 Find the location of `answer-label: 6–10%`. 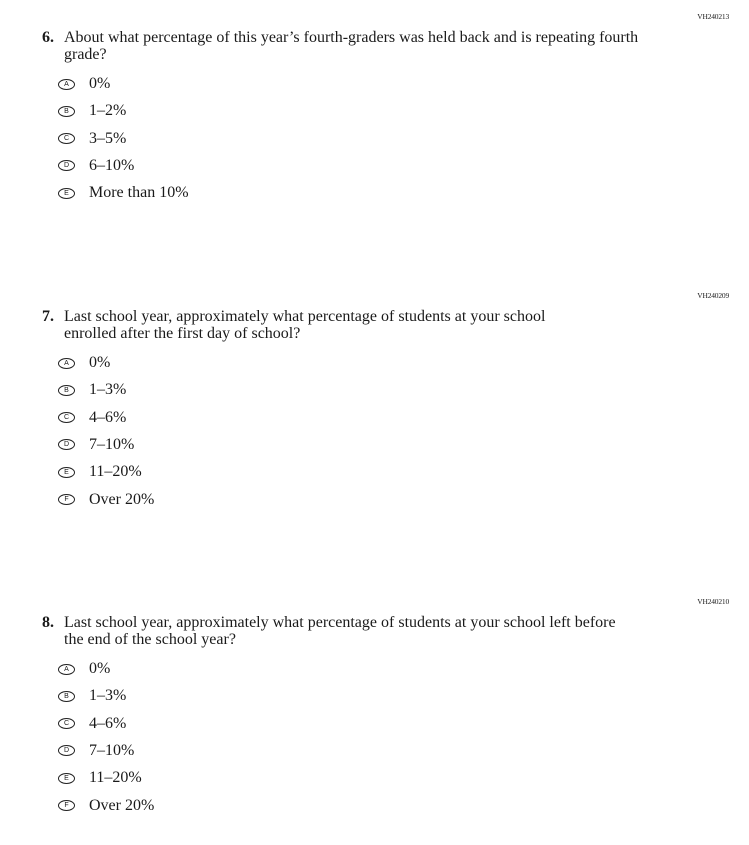

answer-label: 6–10% is located at coordinates (112, 165).